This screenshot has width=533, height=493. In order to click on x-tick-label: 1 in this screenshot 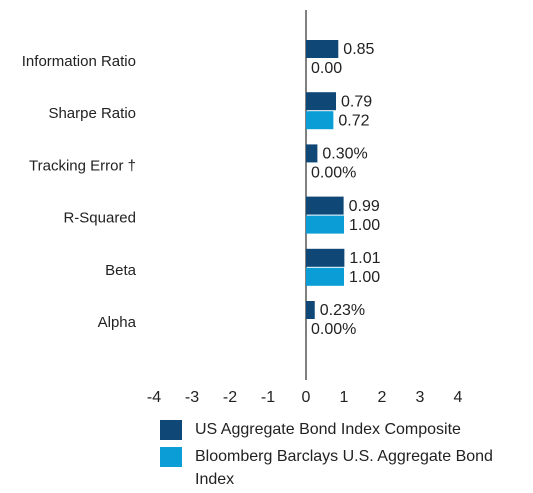, I will do `click(344, 397)`.